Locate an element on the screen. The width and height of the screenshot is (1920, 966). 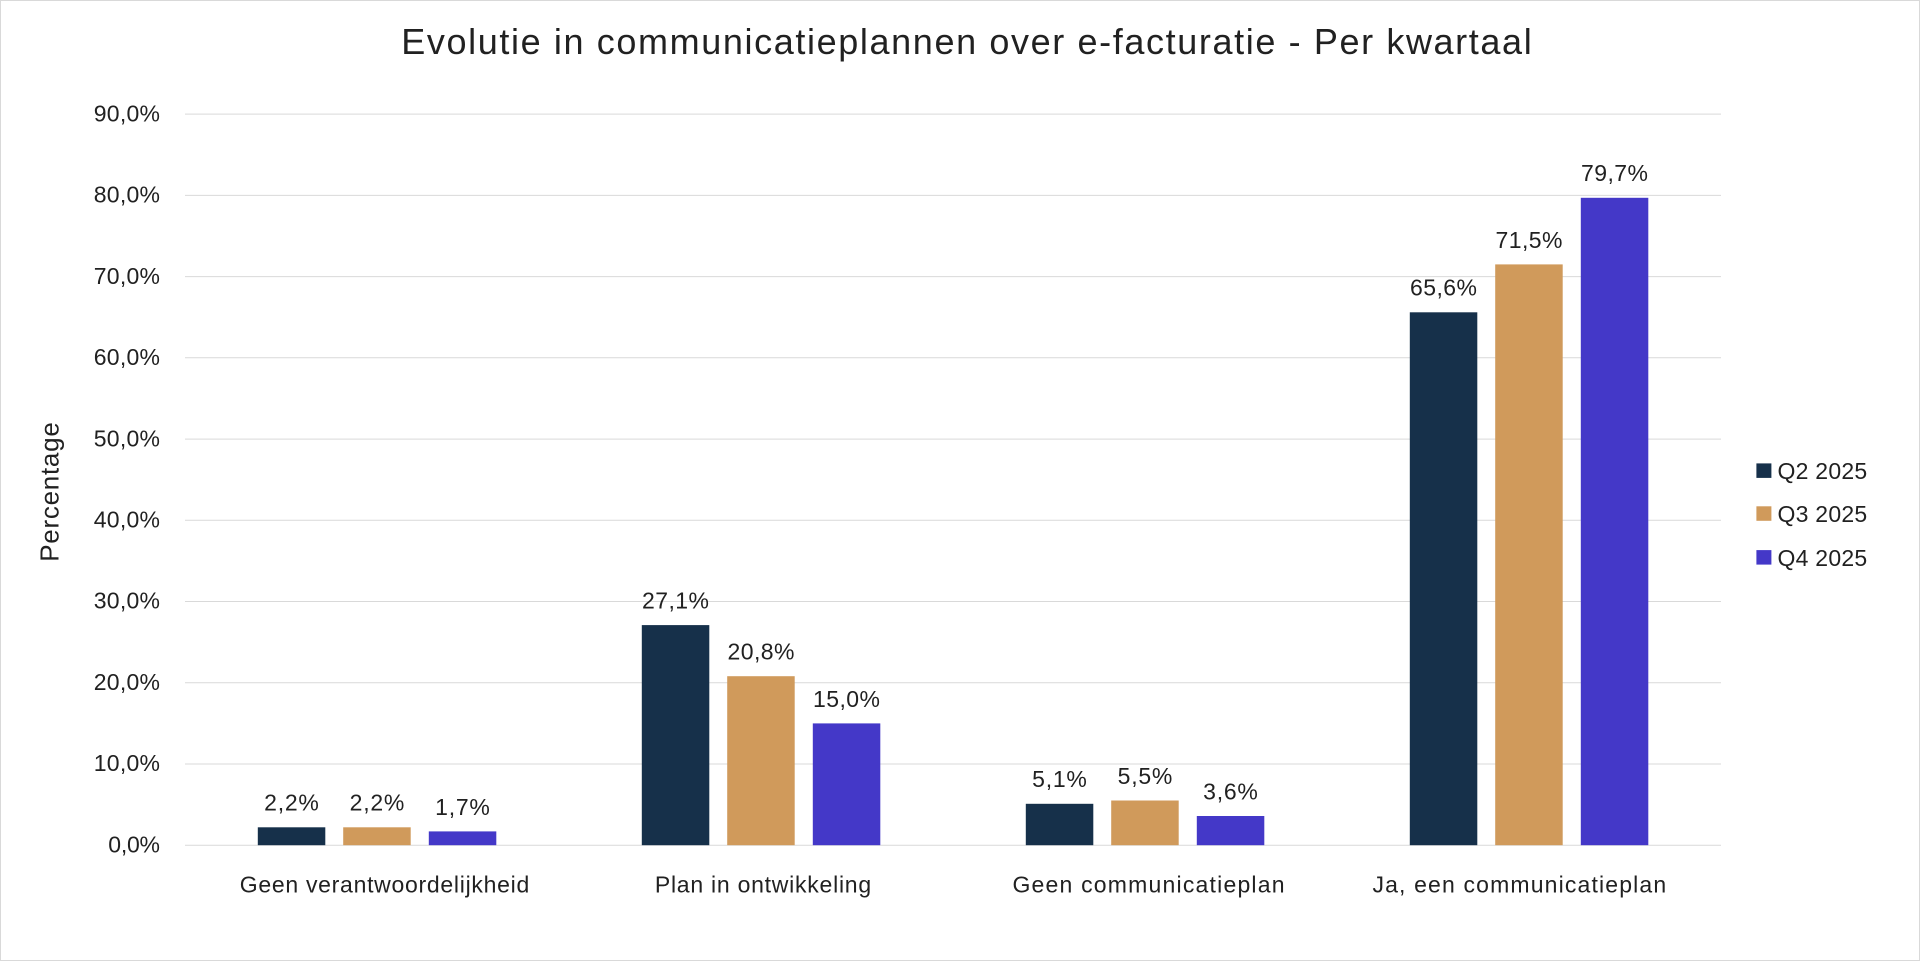
svg-text: Q4 2025 is located at coordinates (1823, 558).